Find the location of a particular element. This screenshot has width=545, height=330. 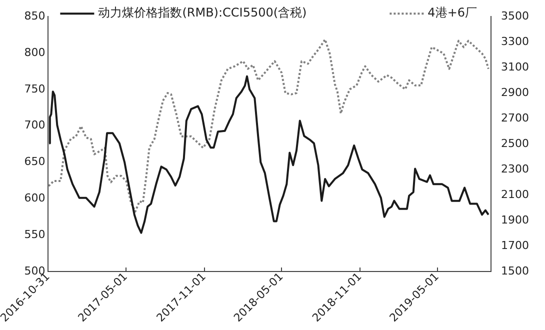

y2-tick-label: 2900 is located at coordinates (515, 92).